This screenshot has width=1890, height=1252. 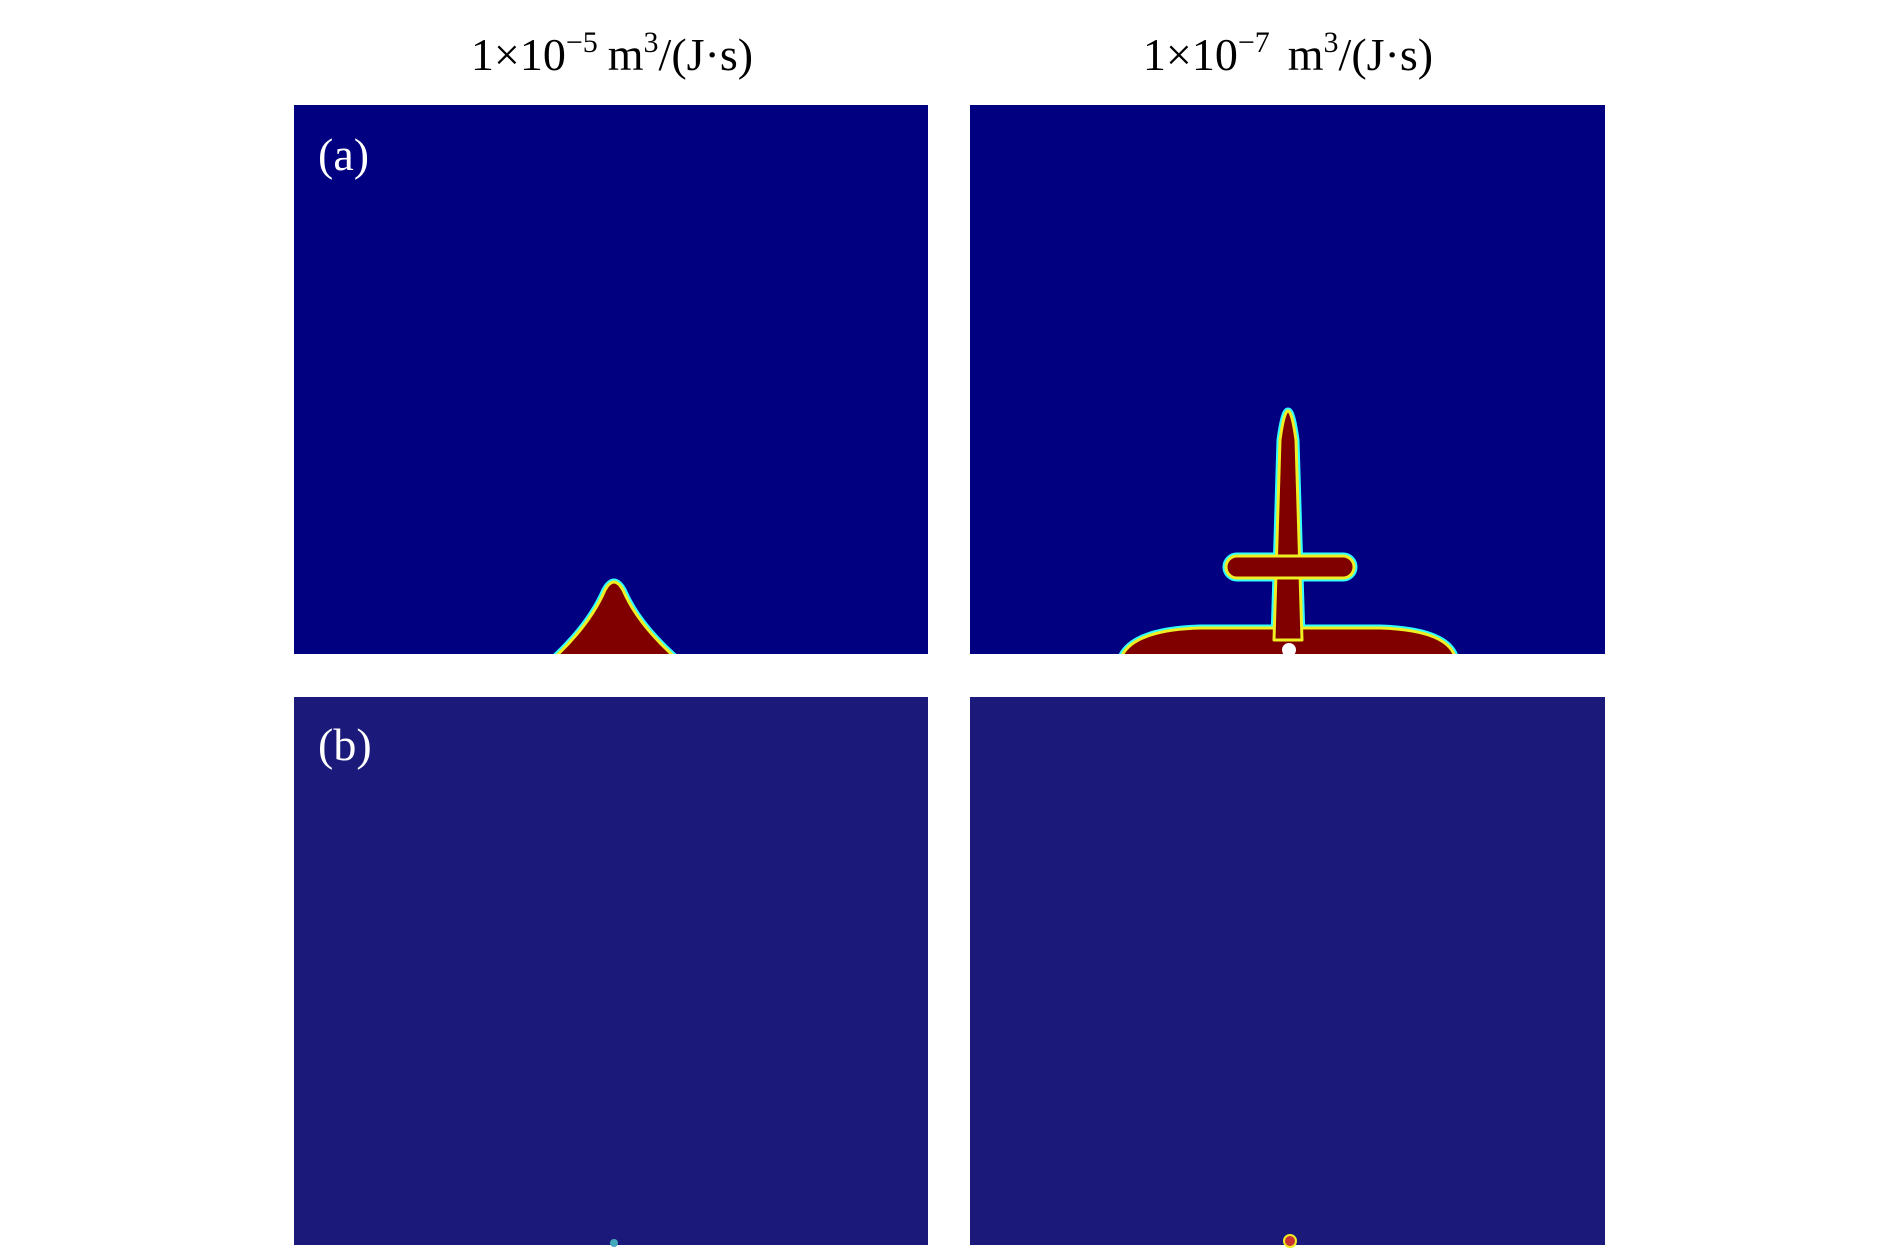 I want to click on panel-label: (b), so click(x=345, y=744).